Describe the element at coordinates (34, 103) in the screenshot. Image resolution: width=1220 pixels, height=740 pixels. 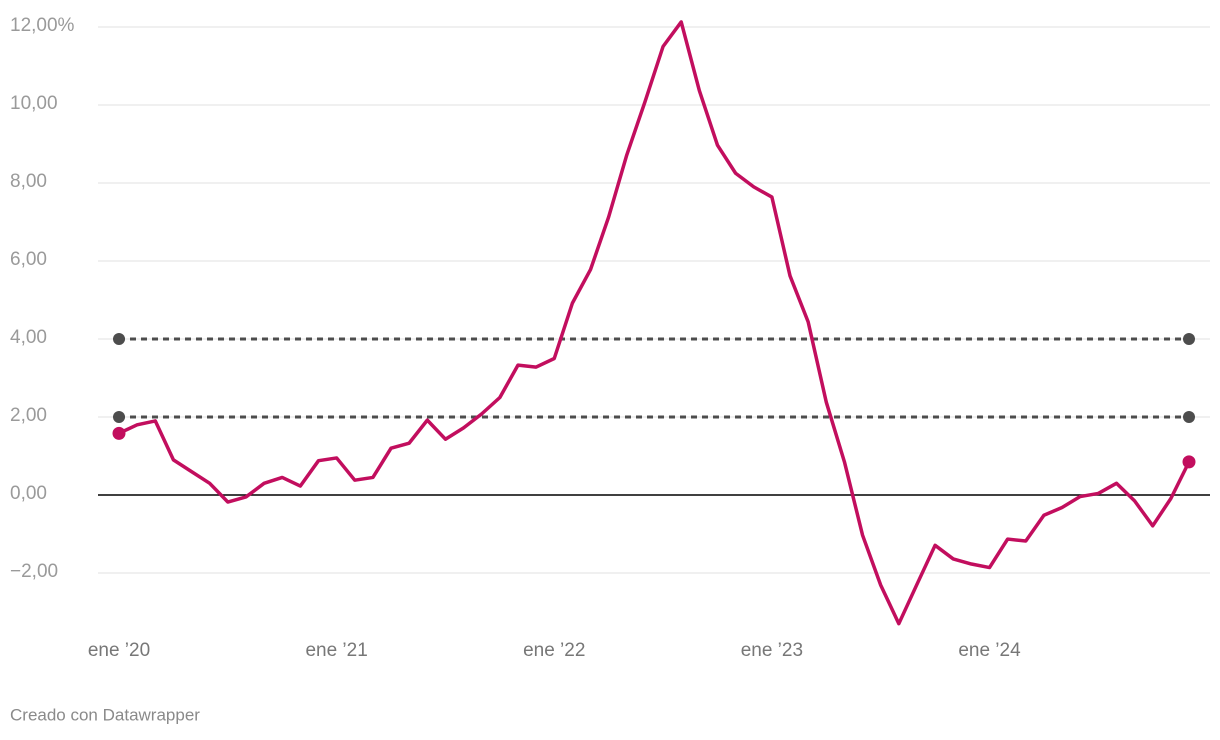
I see `y-tick-label: 10,00` at that location.